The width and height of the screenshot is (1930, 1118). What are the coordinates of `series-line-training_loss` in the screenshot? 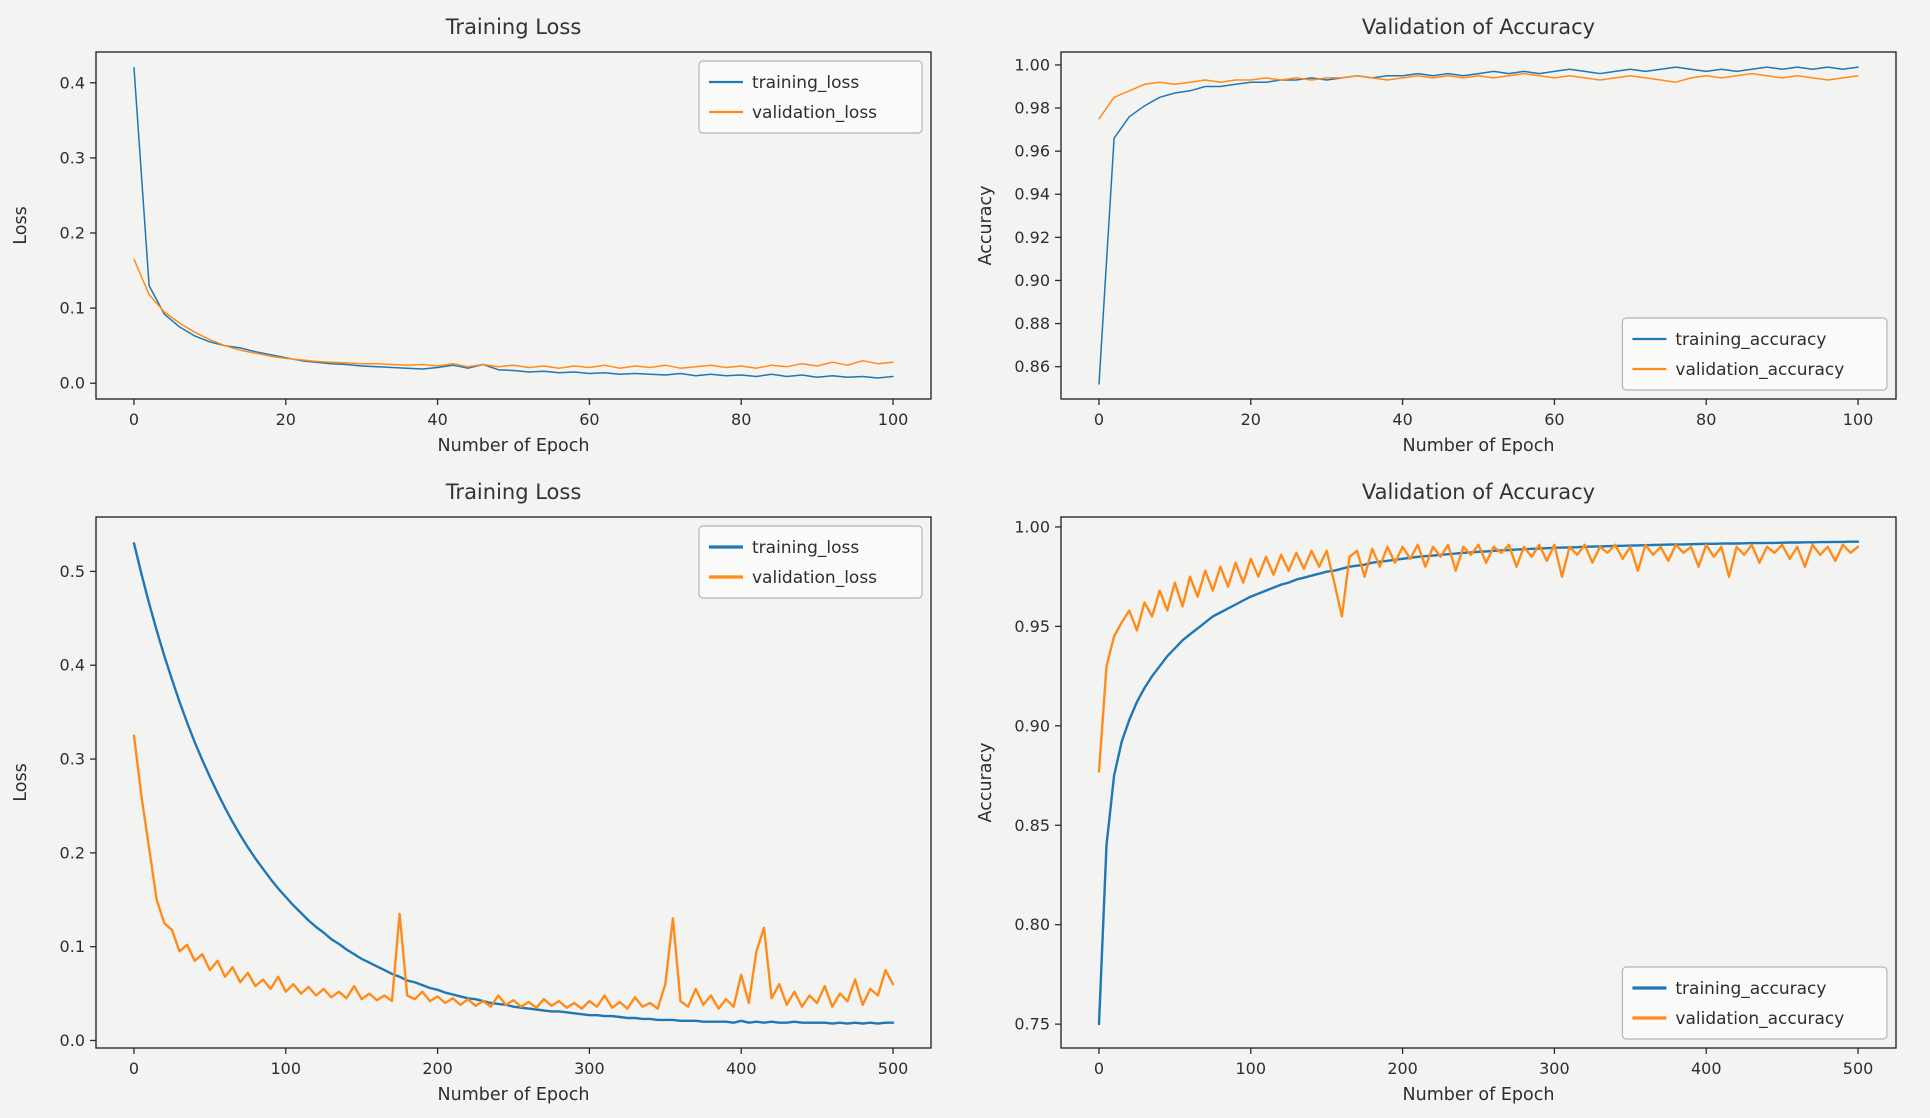 It's located at (513, 223).